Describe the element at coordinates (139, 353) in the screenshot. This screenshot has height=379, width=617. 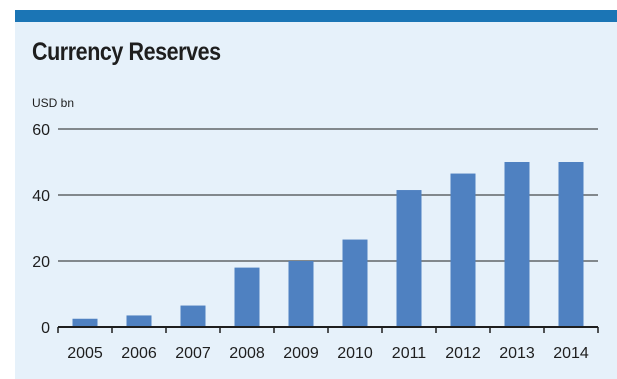
I see `x-tick-label: 2006` at that location.